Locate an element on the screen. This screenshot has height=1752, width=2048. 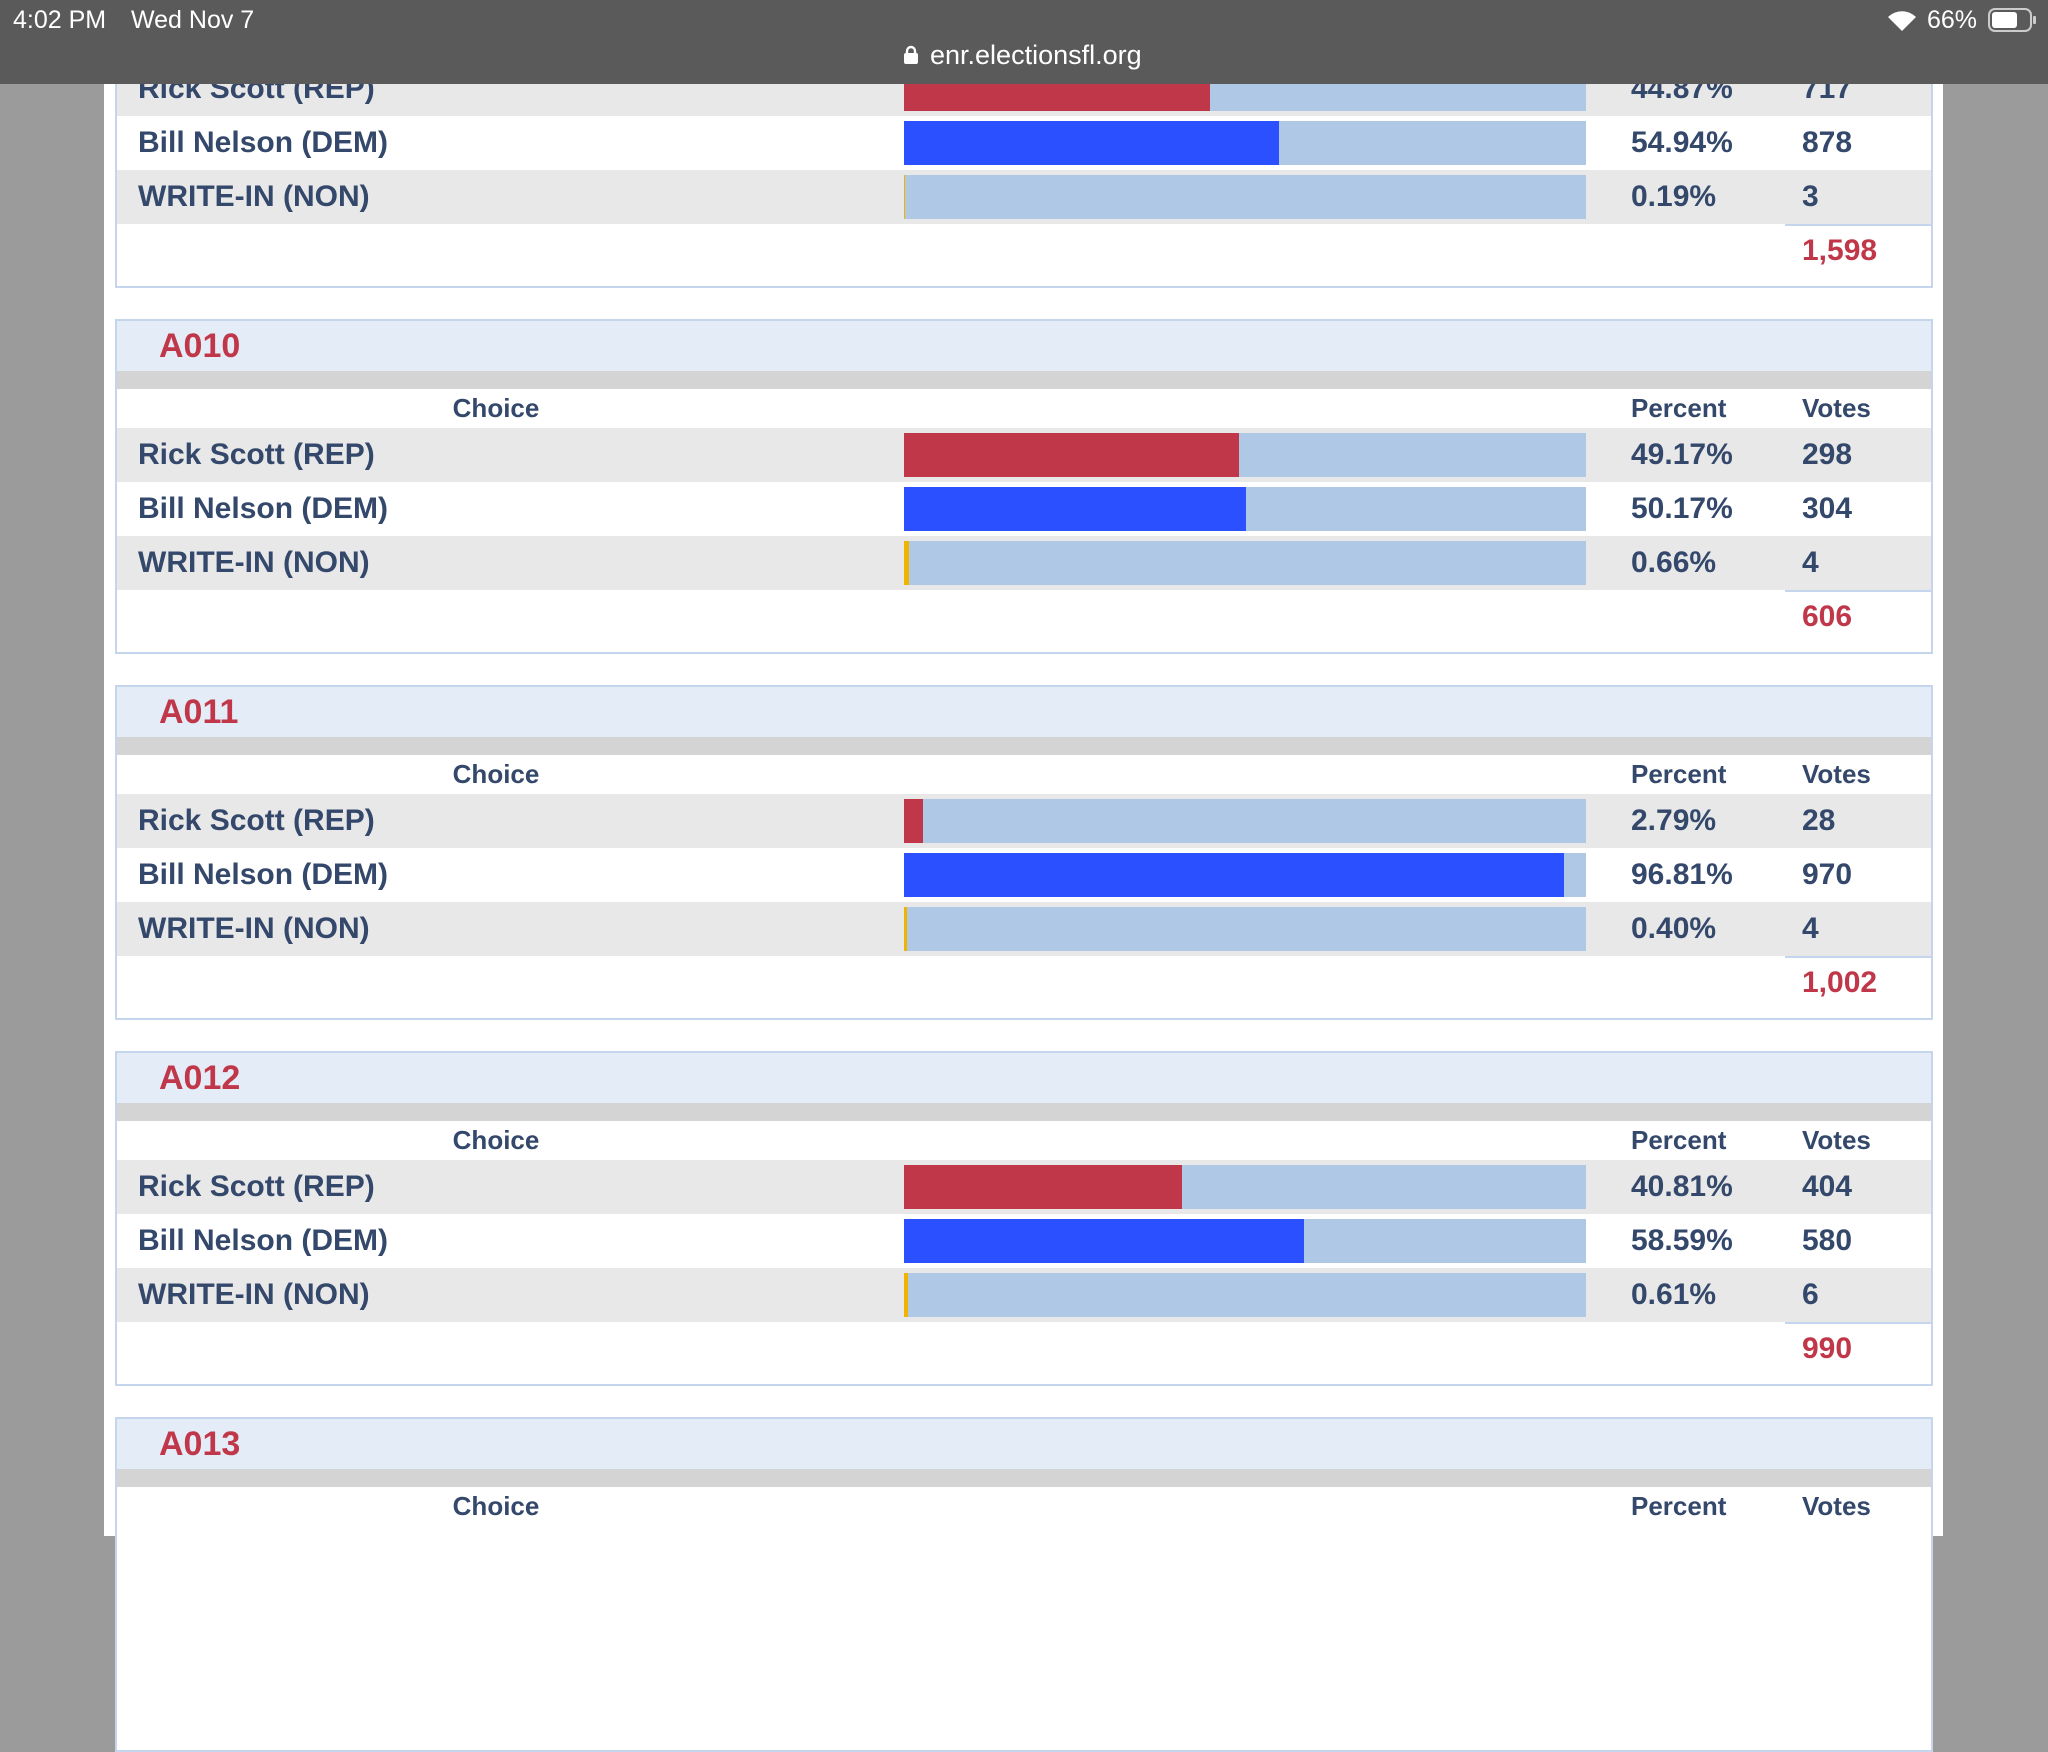
total-votes: 1,598 is located at coordinates (1840, 250).